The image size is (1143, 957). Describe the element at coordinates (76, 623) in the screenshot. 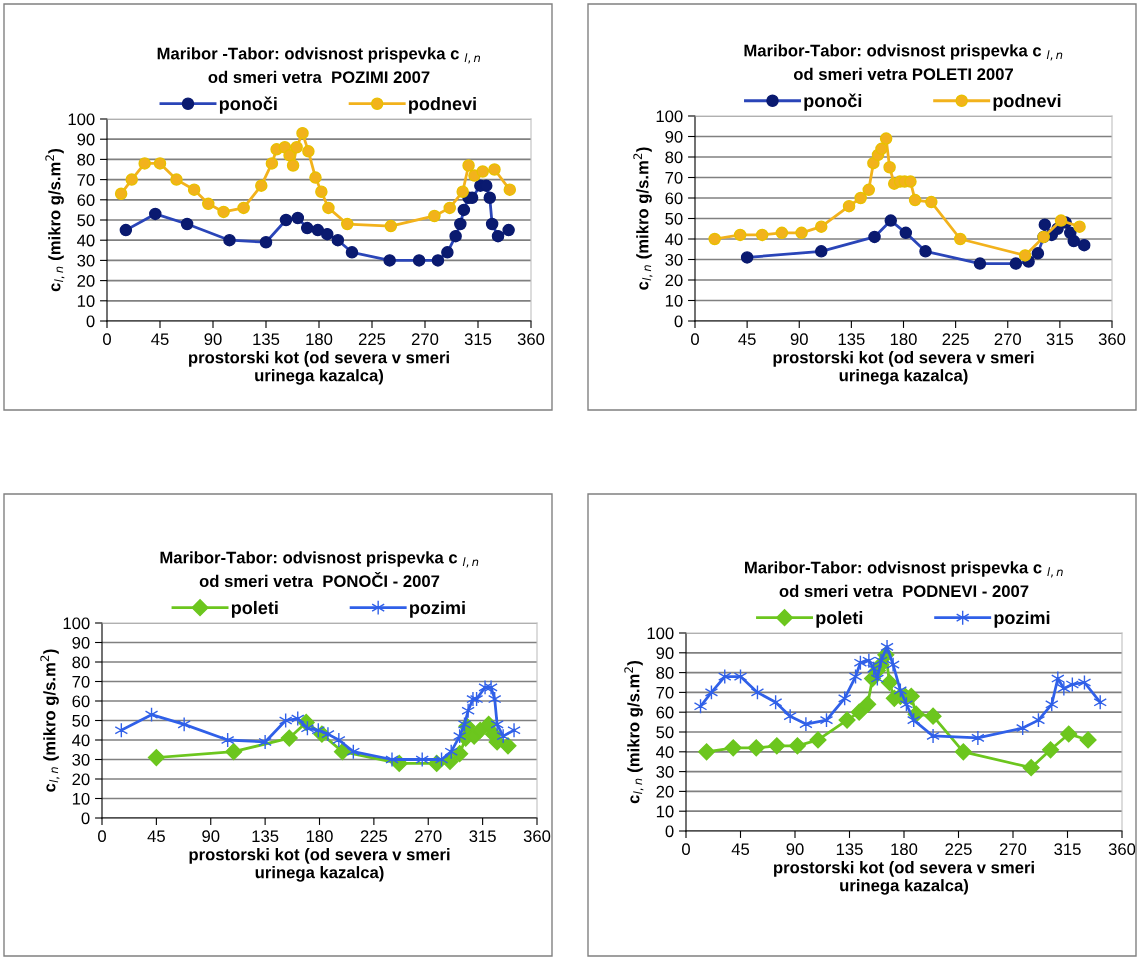

I see `y-tick-label: 100` at that location.